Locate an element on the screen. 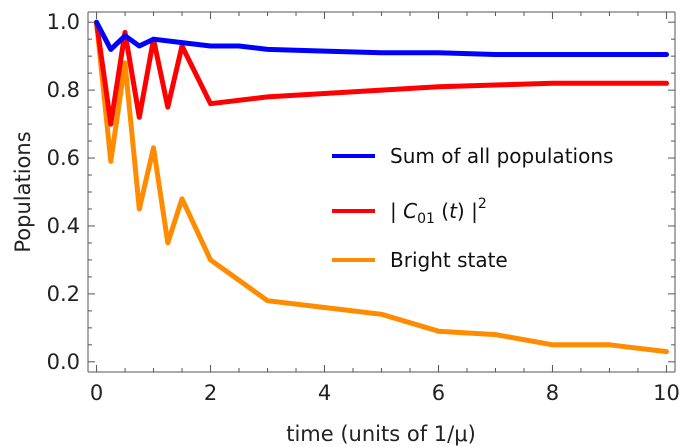  y-axis-title: Populations is located at coordinates (23, 191).